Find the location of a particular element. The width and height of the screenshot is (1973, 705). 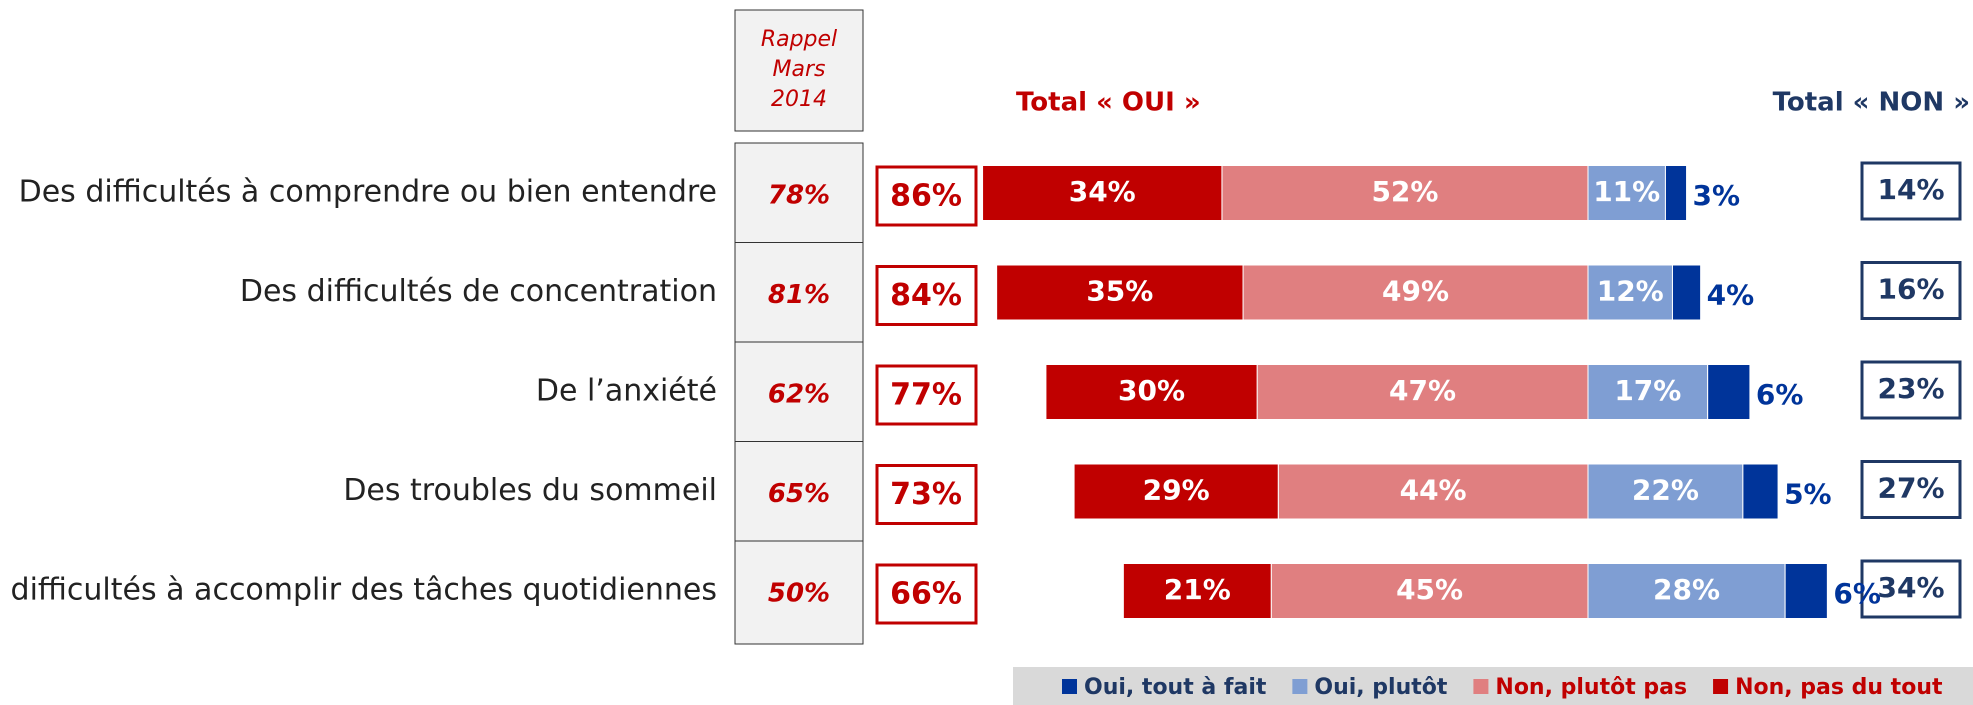

rappel-column is located at coordinates (799, 393).